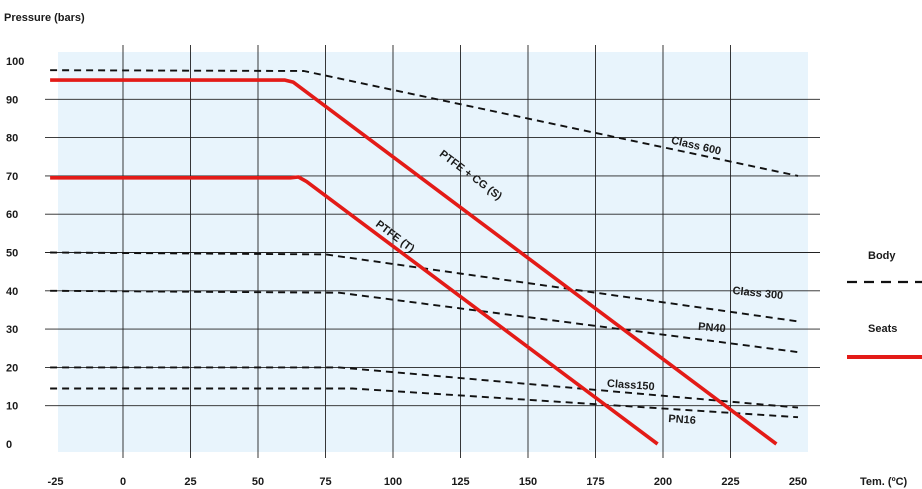 This screenshot has width=922, height=489. What do you see at coordinates (424, 321) in the screenshot?
I see `series-line-pn40` at bounding box center [424, 321].